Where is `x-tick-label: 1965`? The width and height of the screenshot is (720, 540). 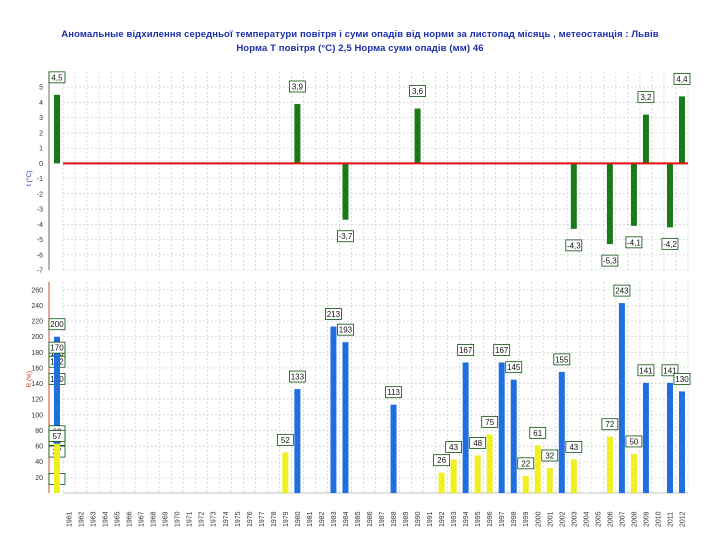 x-tick-label: 1965 is located at coordinates (118, 519).